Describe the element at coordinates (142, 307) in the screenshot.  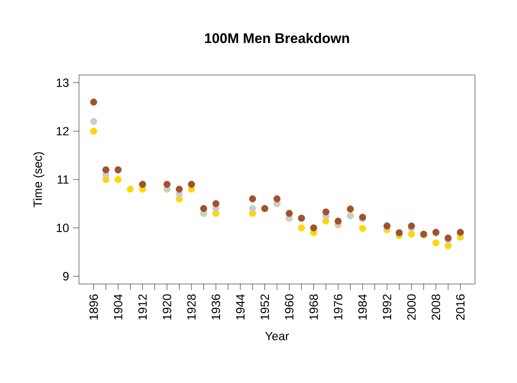
I see `x-tick-label: 1912` at that location.